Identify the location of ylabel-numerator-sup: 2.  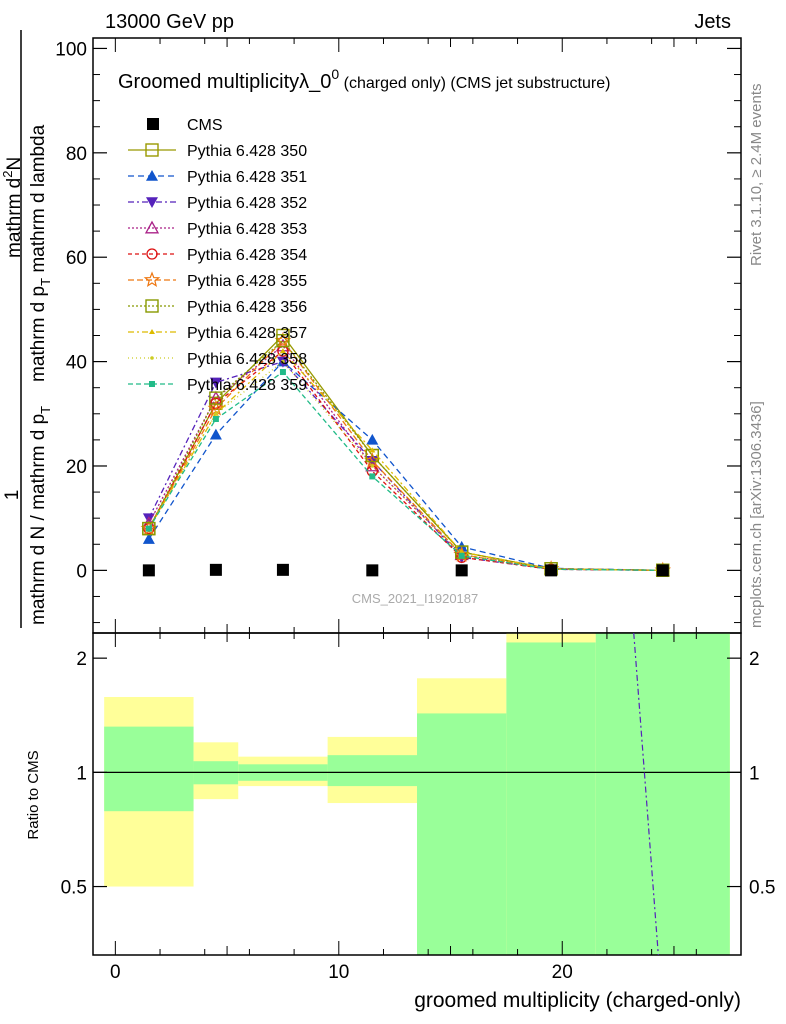
(7, 174).